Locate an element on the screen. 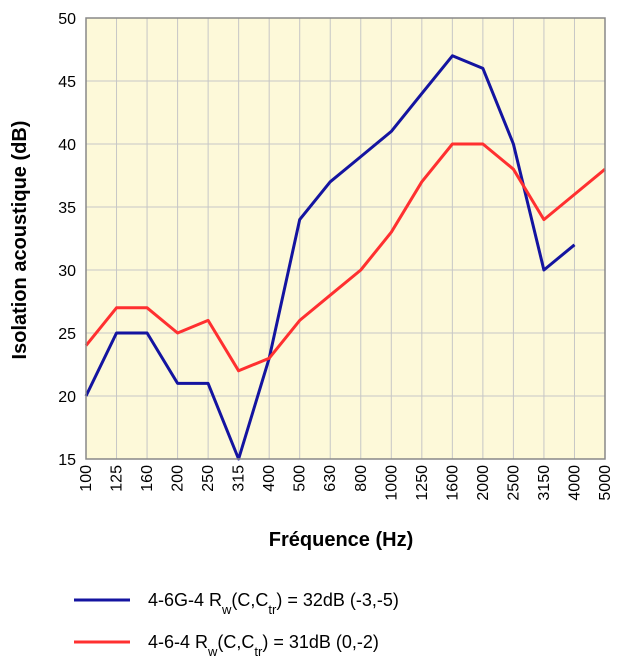  legend-label: 4-6G-4 Rw(C,Ctr) = 32dB (-3,-5) is located at coordinates (273, 603).